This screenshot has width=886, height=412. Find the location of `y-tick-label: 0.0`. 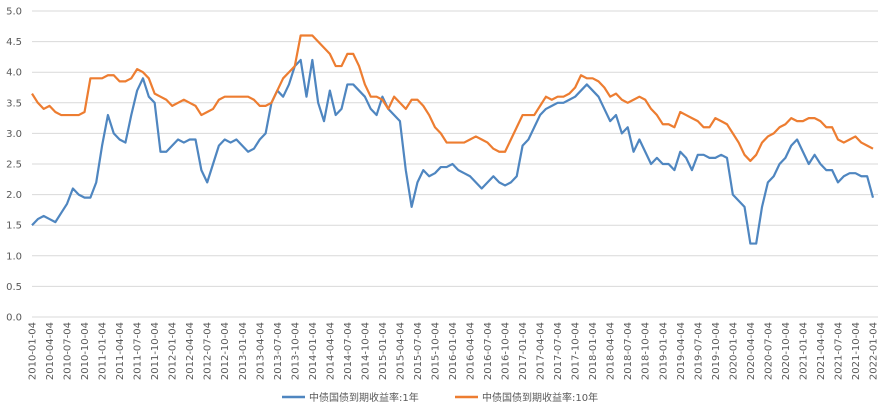

y-tick-label: 0.0 is located at coordinates (14, 318).